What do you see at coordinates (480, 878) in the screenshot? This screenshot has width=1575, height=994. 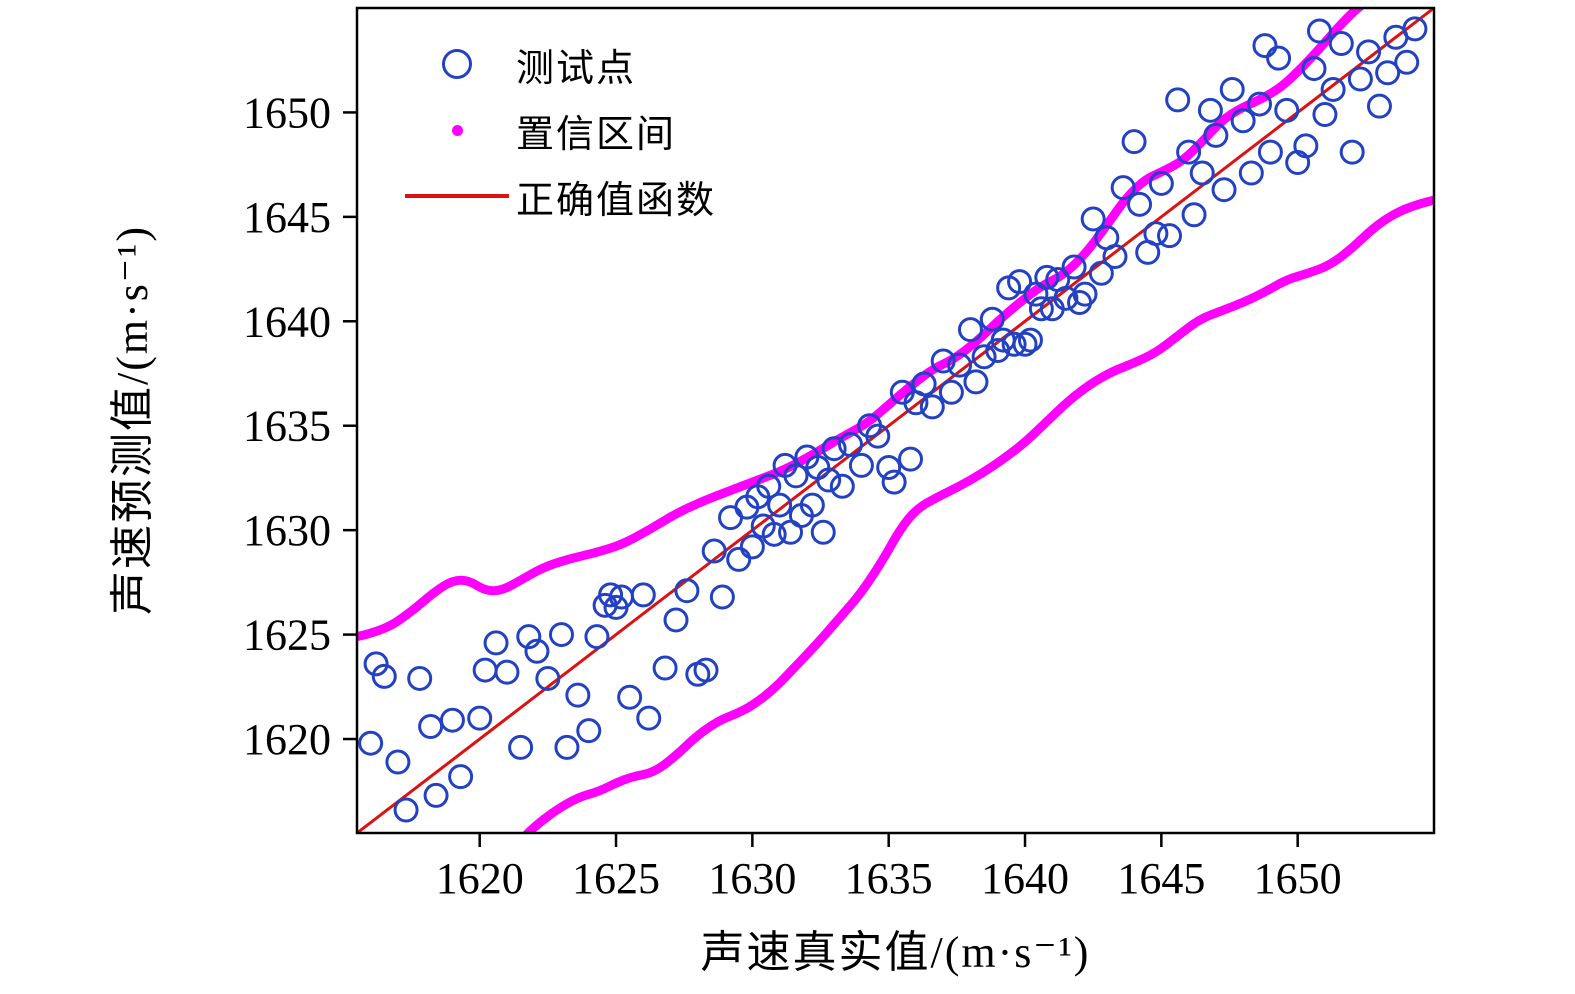 I see `x-tick-label: 1620` at bounding box center [480, 878].